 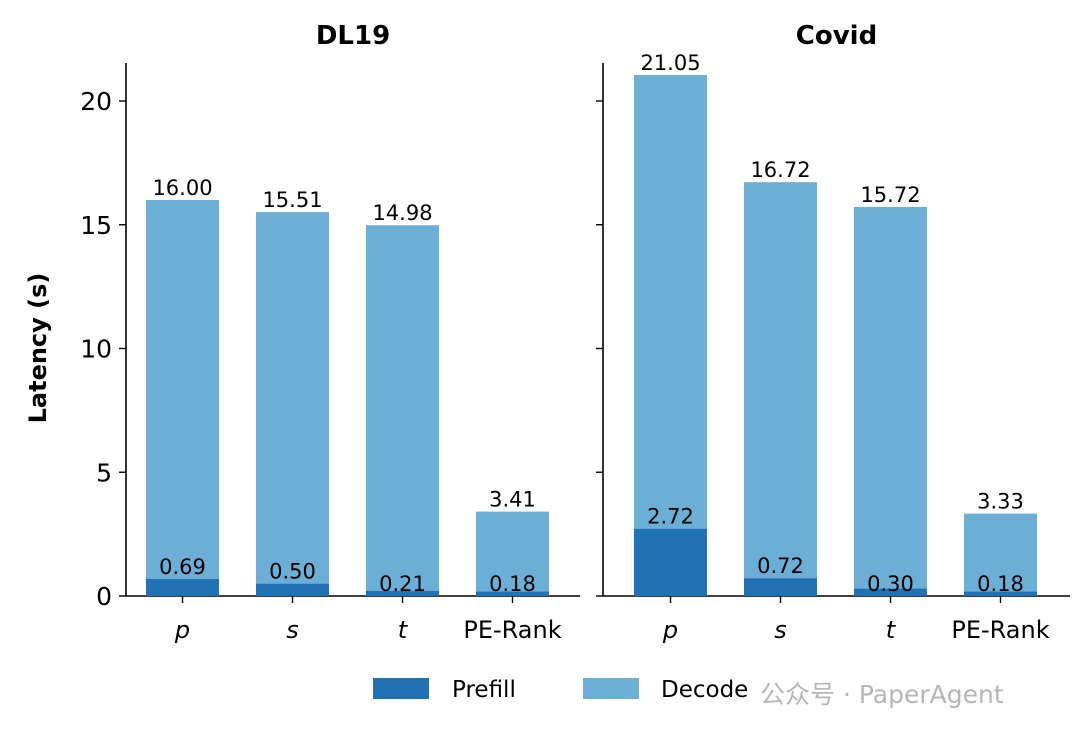 I want to click on y-axis-label: Latency (s), so click(x=38, y=348).